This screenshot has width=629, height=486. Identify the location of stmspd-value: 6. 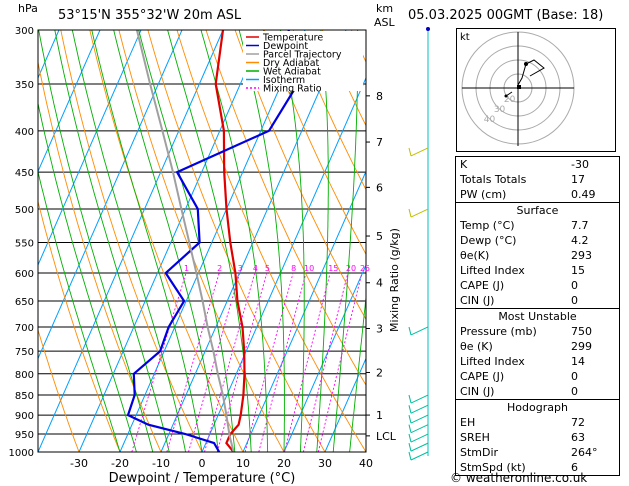
(574, 467).